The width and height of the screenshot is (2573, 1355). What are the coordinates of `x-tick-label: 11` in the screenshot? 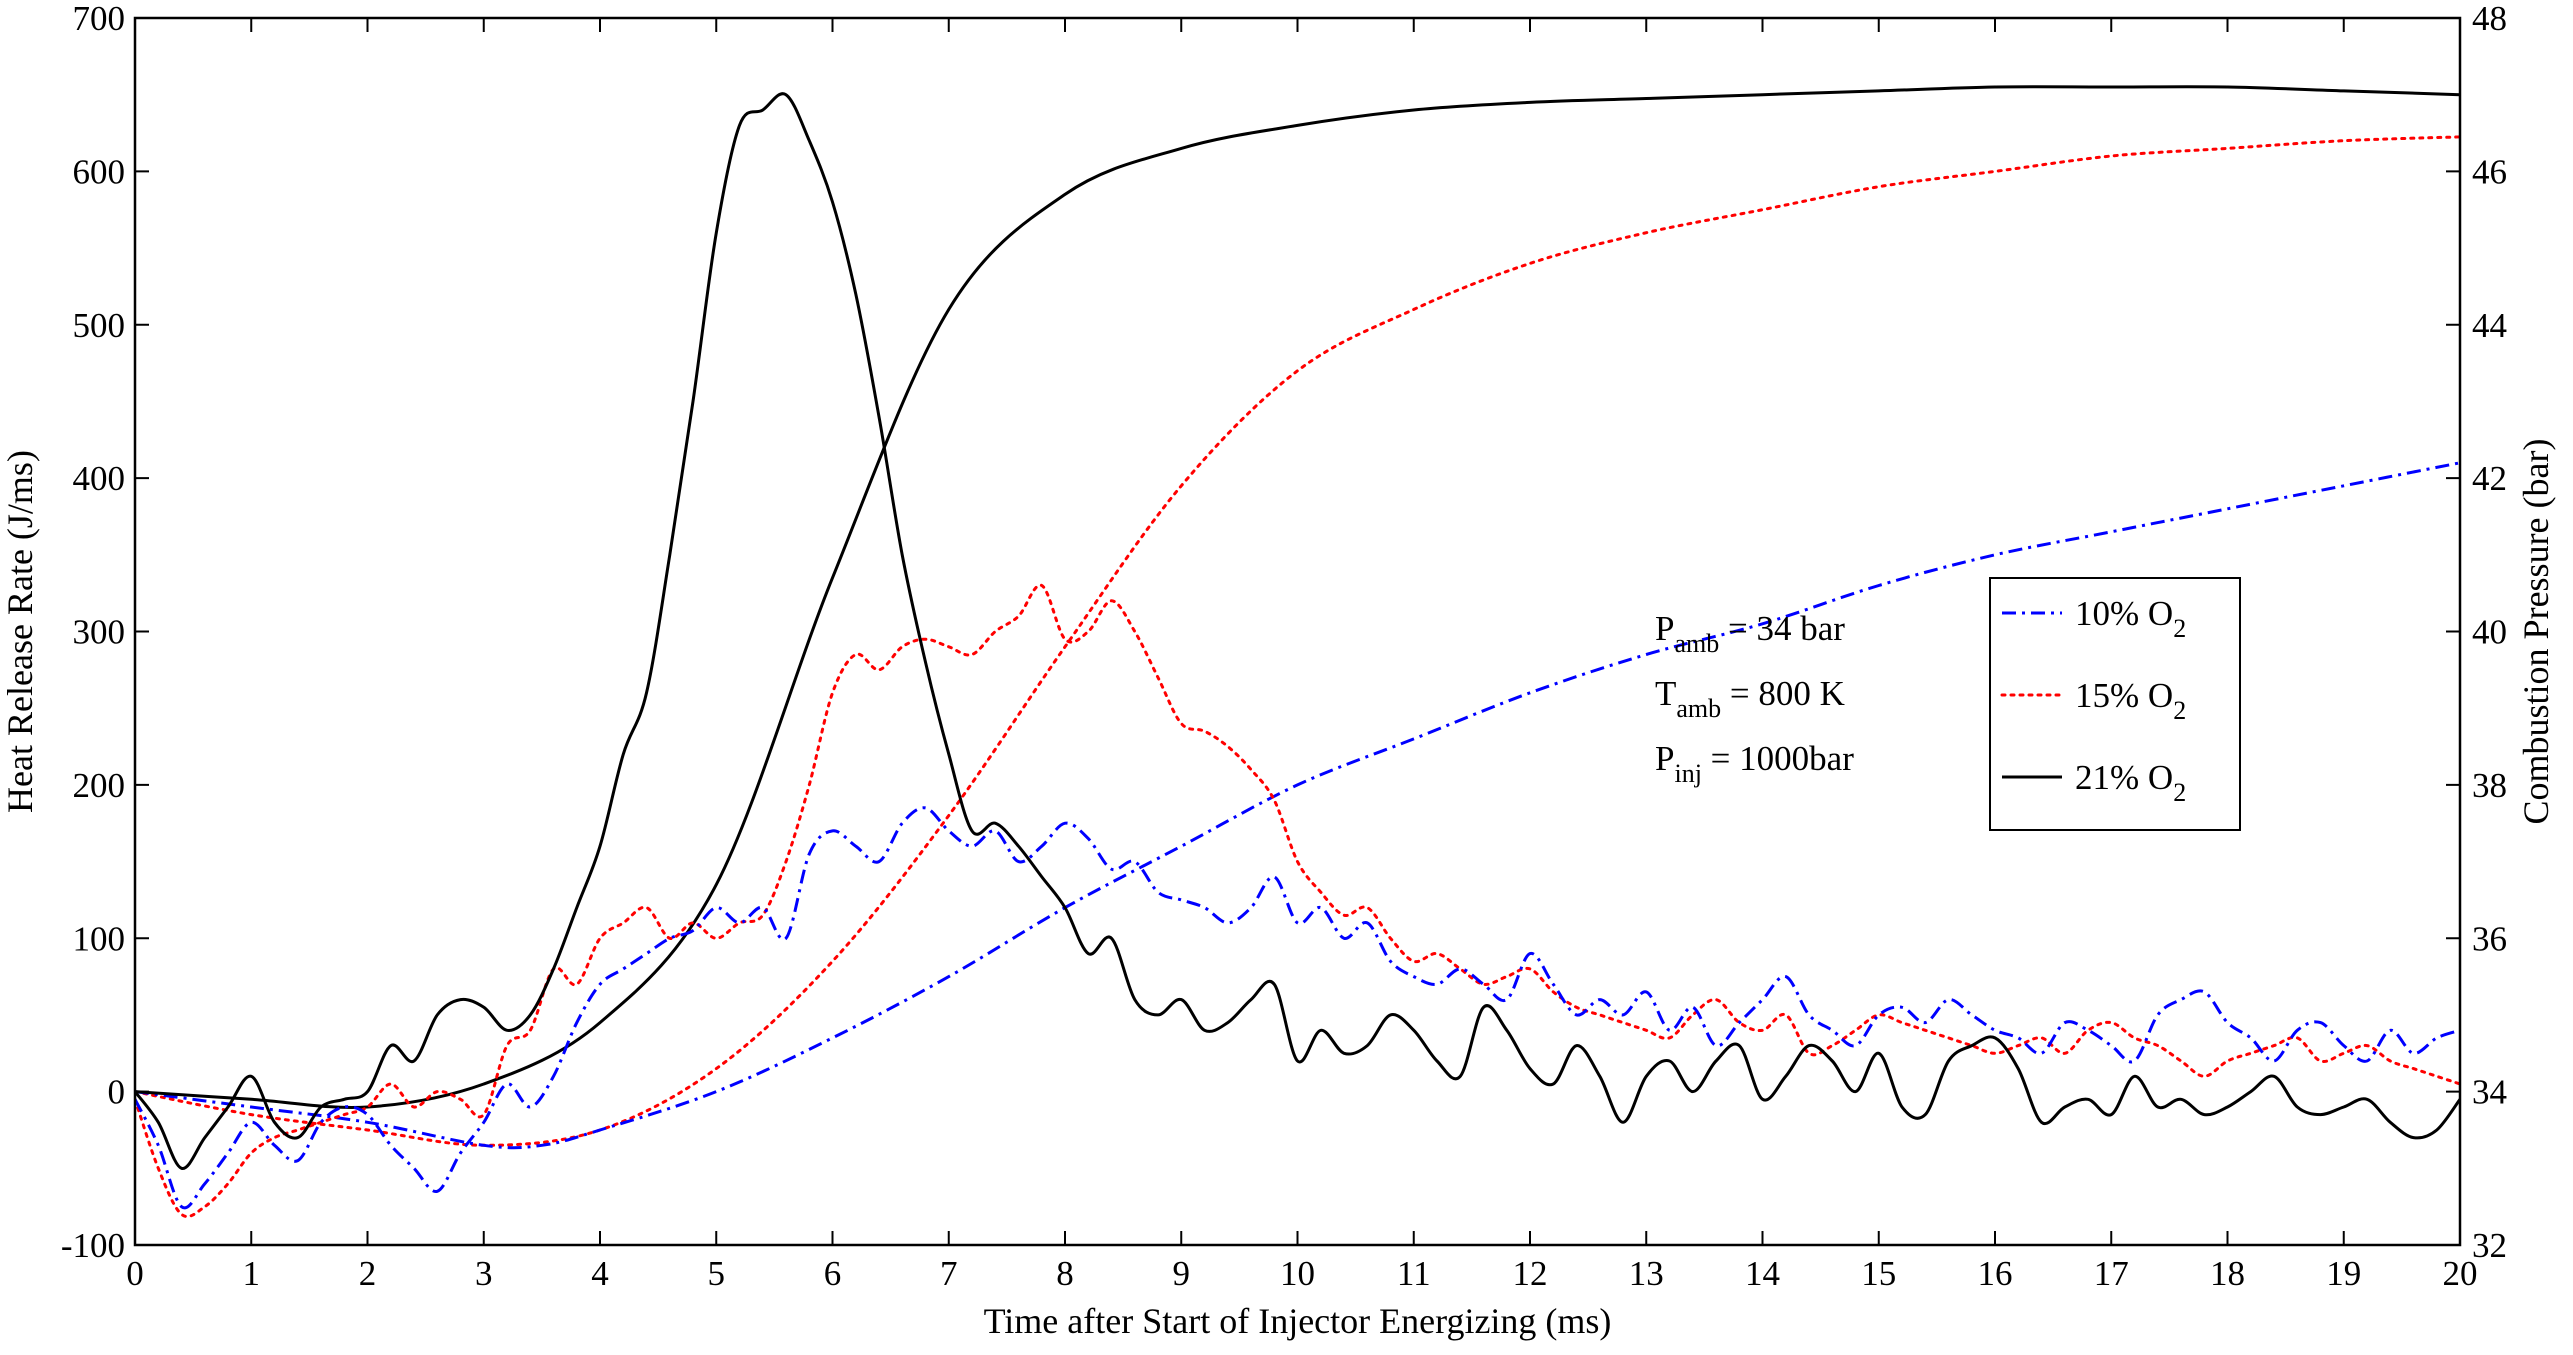 It's located at (1414, 1273).